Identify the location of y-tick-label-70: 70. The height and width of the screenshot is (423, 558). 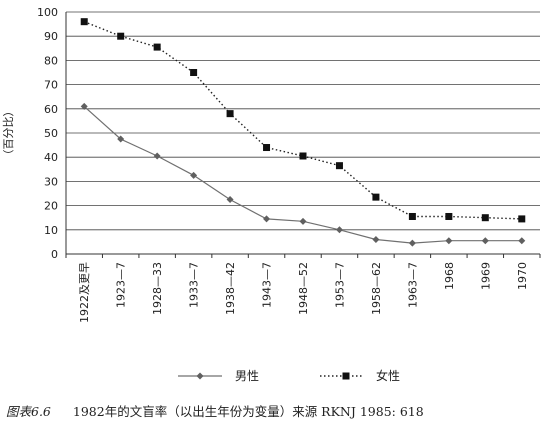
(51, 85).